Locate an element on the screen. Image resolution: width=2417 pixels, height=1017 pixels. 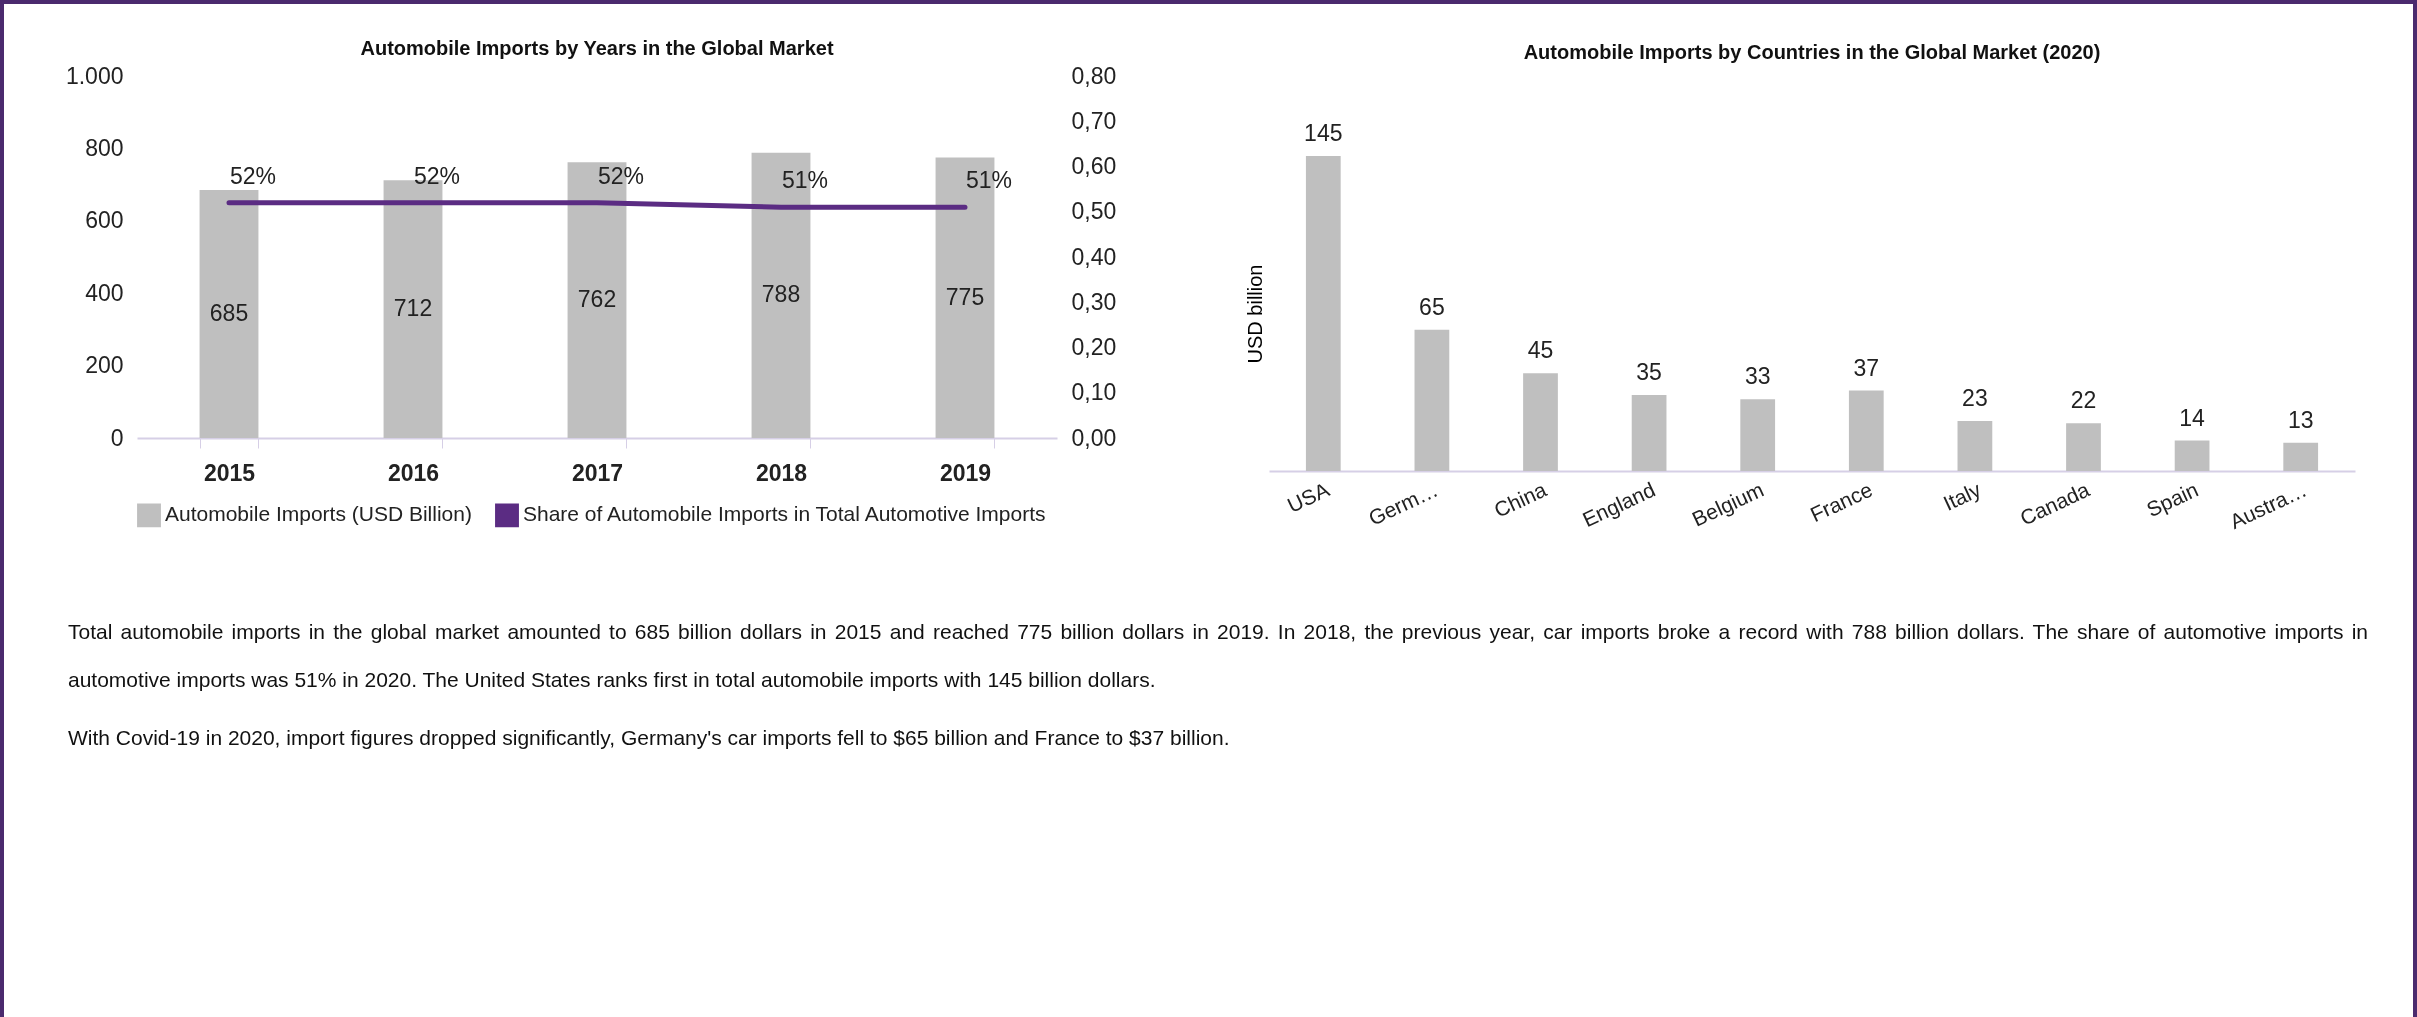
y2-tick-label: 0,50 is located at coordinates (1094, 211).